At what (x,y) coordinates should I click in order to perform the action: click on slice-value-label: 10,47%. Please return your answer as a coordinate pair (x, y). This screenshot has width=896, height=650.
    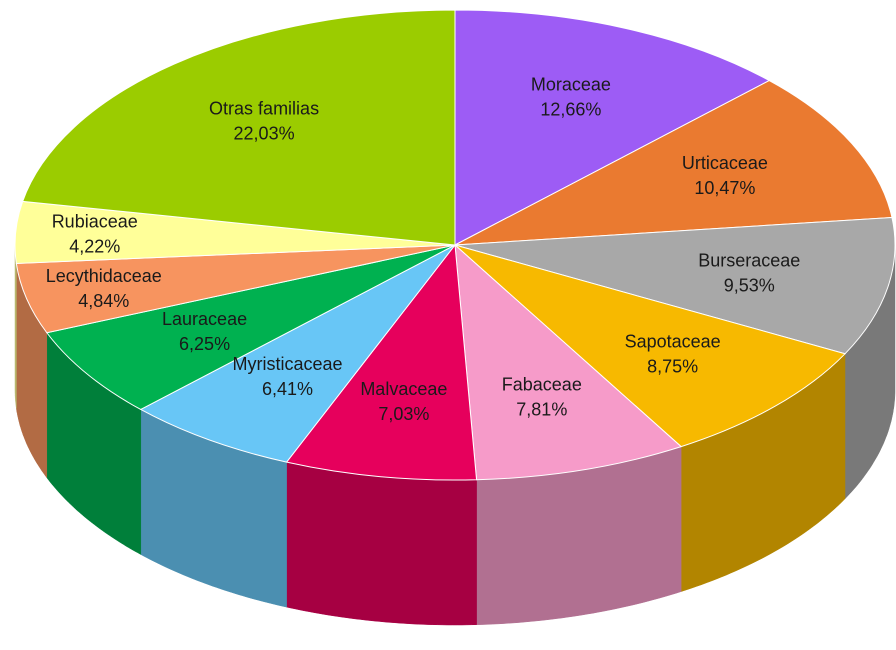
    Looking at the image, I should click on (724, 188).